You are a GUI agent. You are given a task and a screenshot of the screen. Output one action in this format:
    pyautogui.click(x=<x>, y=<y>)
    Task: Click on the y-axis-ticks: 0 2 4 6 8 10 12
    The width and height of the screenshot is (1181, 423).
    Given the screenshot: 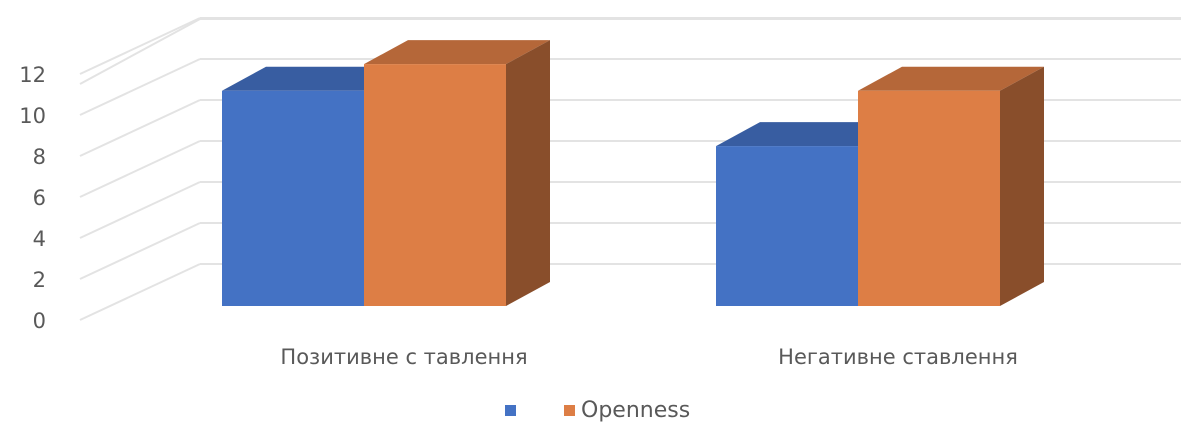 What is the action you would take?
    pyautogui.click(x=32, y=198)
    